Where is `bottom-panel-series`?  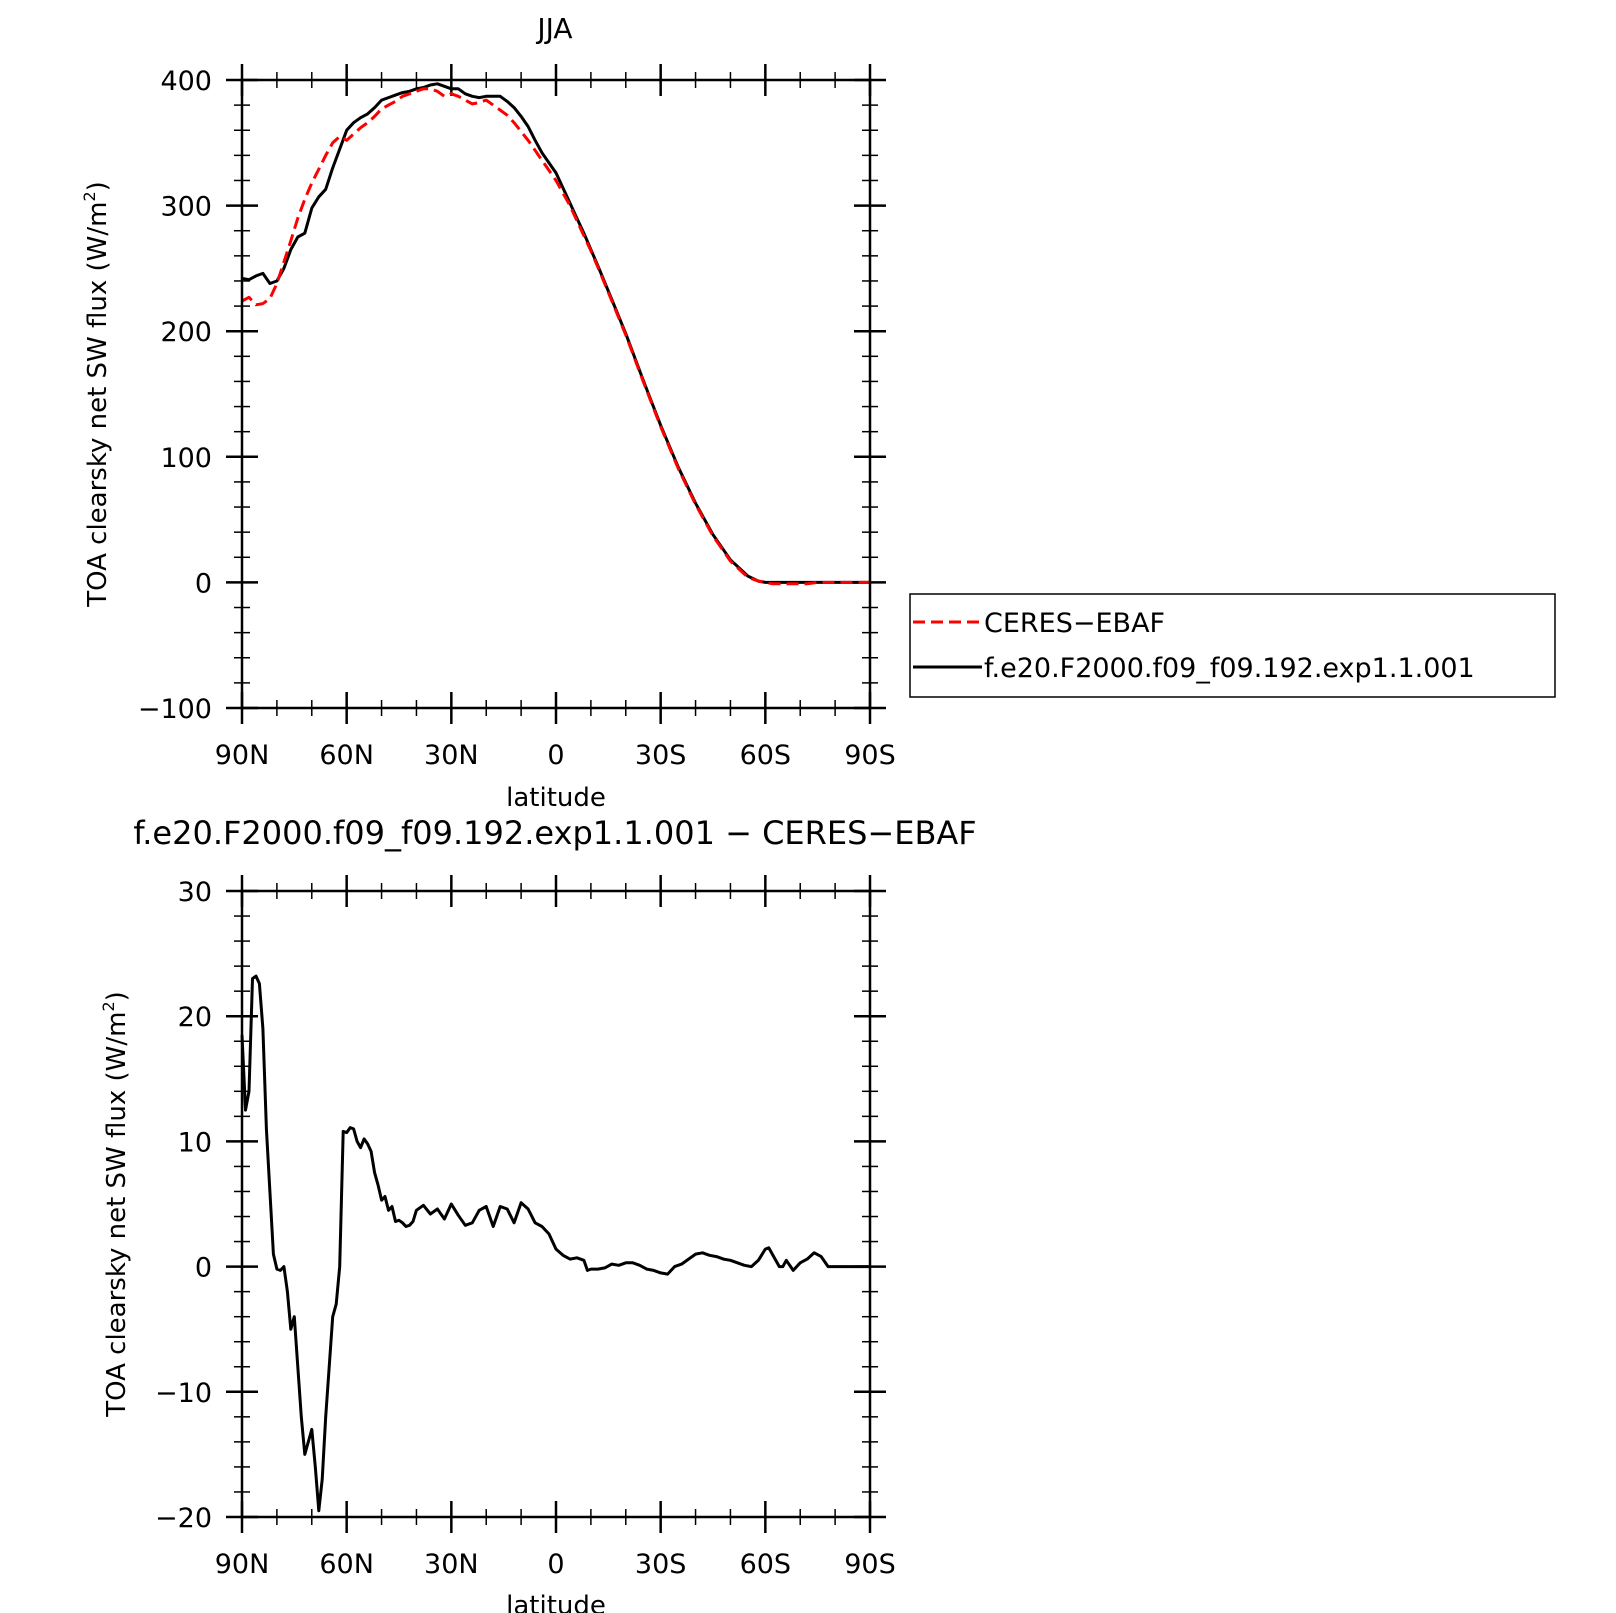 bottom-panel-series is located at coordinates (555, 1243).